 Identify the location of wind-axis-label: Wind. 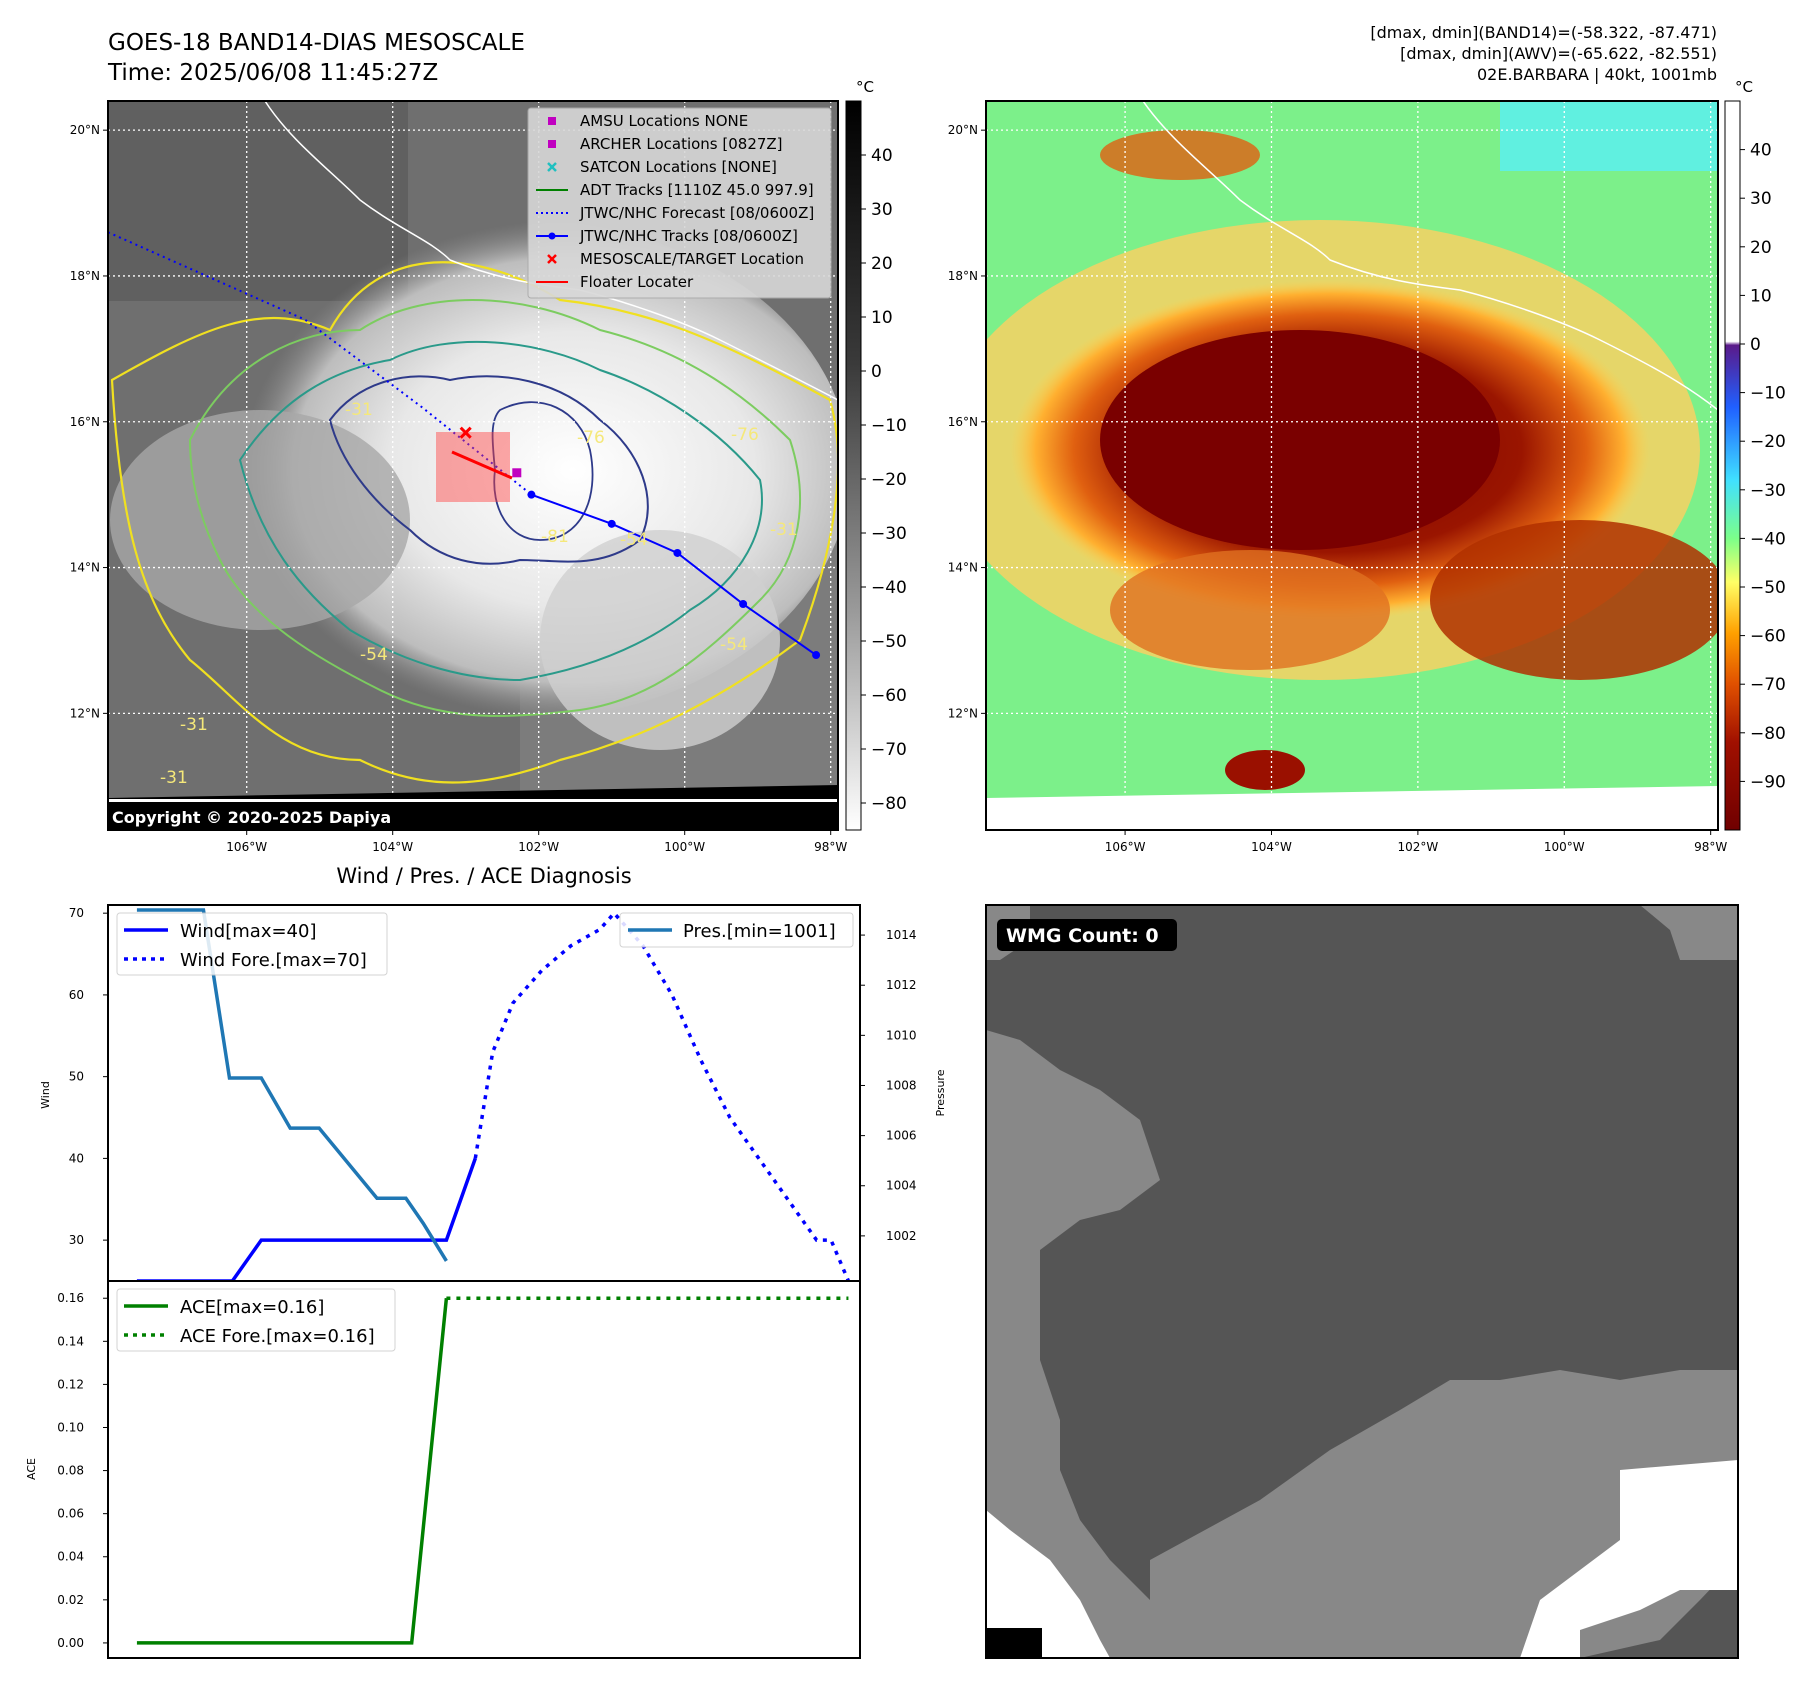
(45, 1095).